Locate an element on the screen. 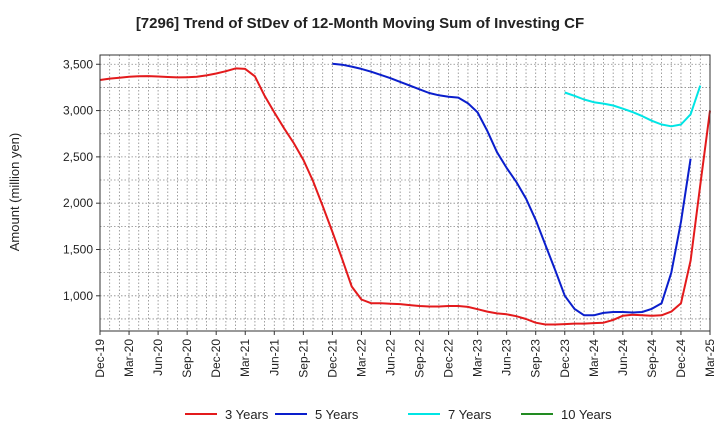 The height and width of the screenshot is (440, 720). legend-label: 5 Years is located at coordinates (337, 414).